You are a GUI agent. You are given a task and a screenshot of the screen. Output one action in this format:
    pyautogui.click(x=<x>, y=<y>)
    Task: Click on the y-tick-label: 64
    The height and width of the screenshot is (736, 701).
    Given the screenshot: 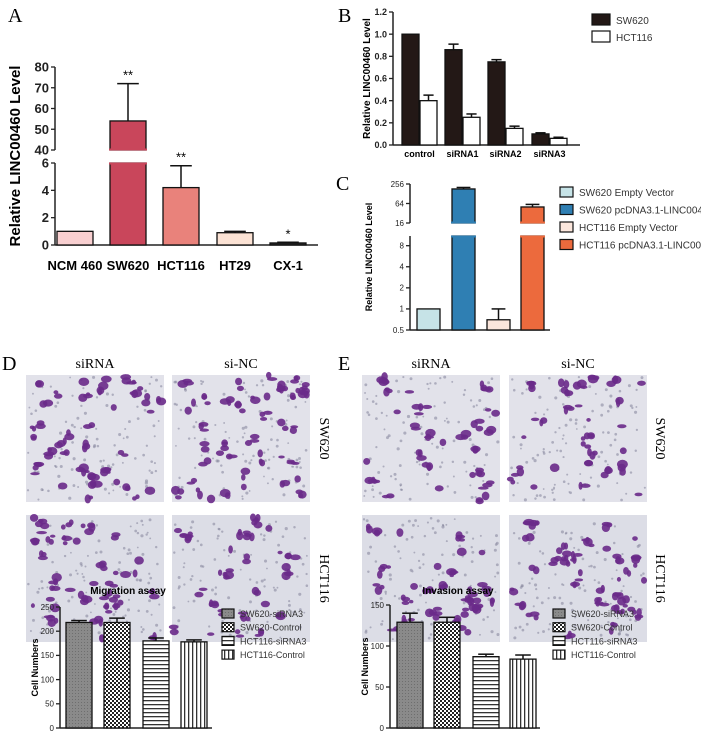 What is the action you would take?
    pyautogui.click(x=399, y=203)
    